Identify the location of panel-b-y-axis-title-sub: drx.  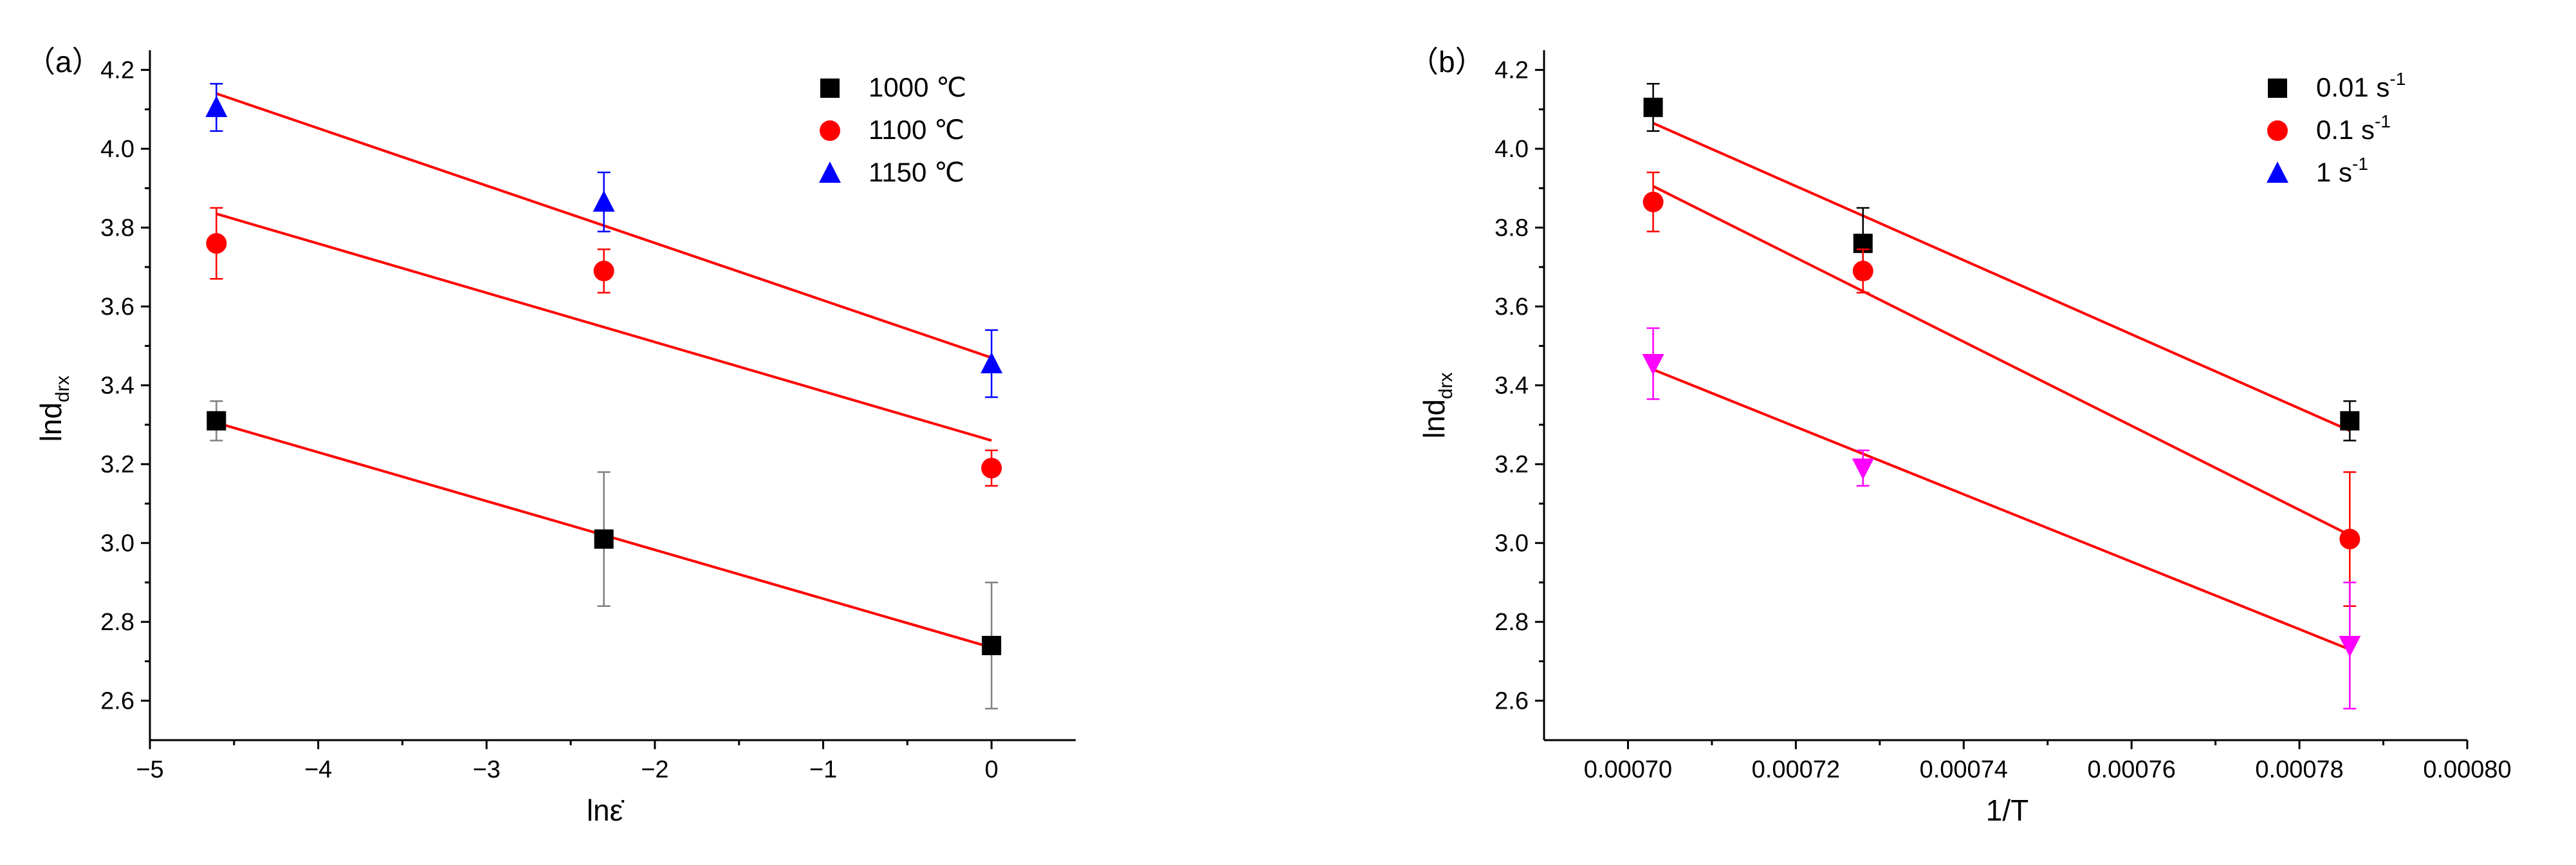
(1446, 385).